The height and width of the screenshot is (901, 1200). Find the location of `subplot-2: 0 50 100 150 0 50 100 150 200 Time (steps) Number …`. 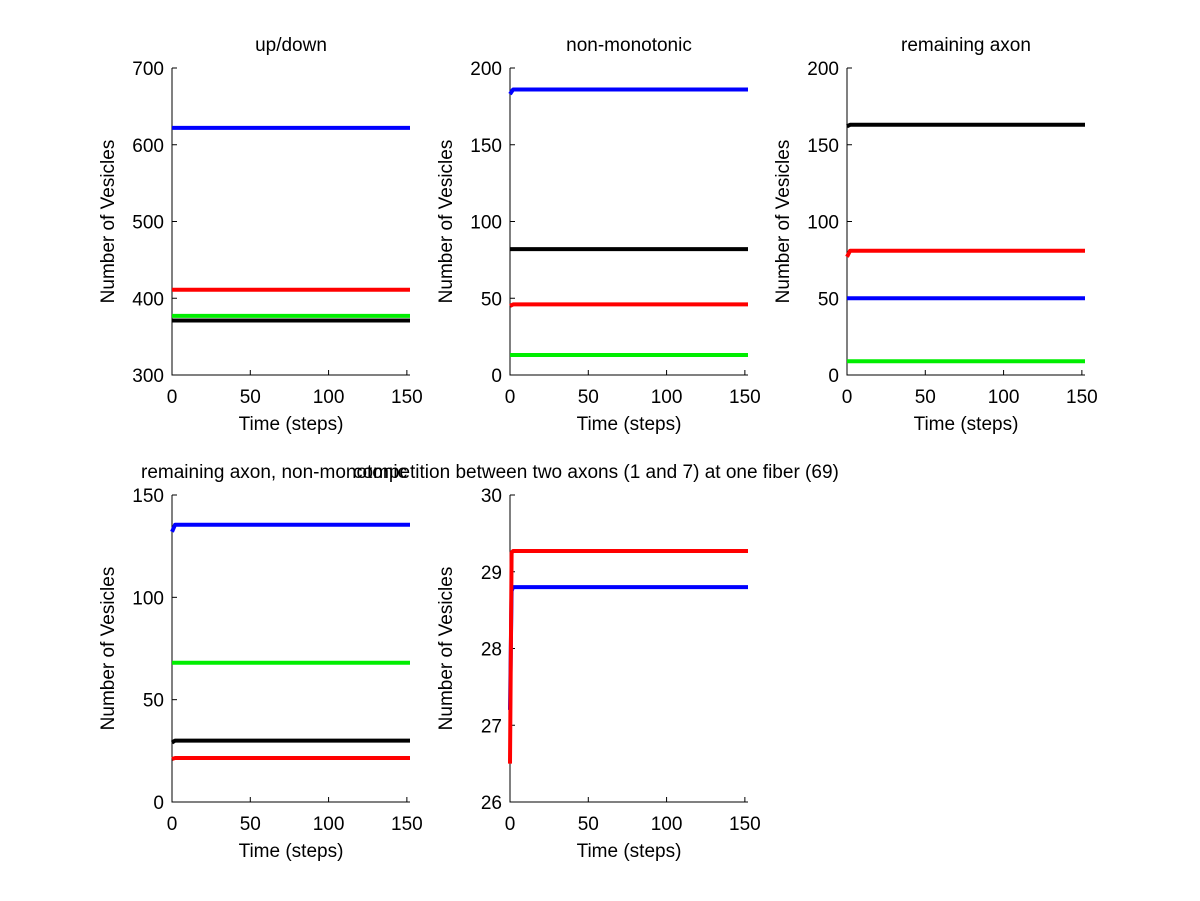

subplot-2: 0 50 100 150 0 50 100 150 200 Time (steps) Number … is located at coordinates (598, 235).